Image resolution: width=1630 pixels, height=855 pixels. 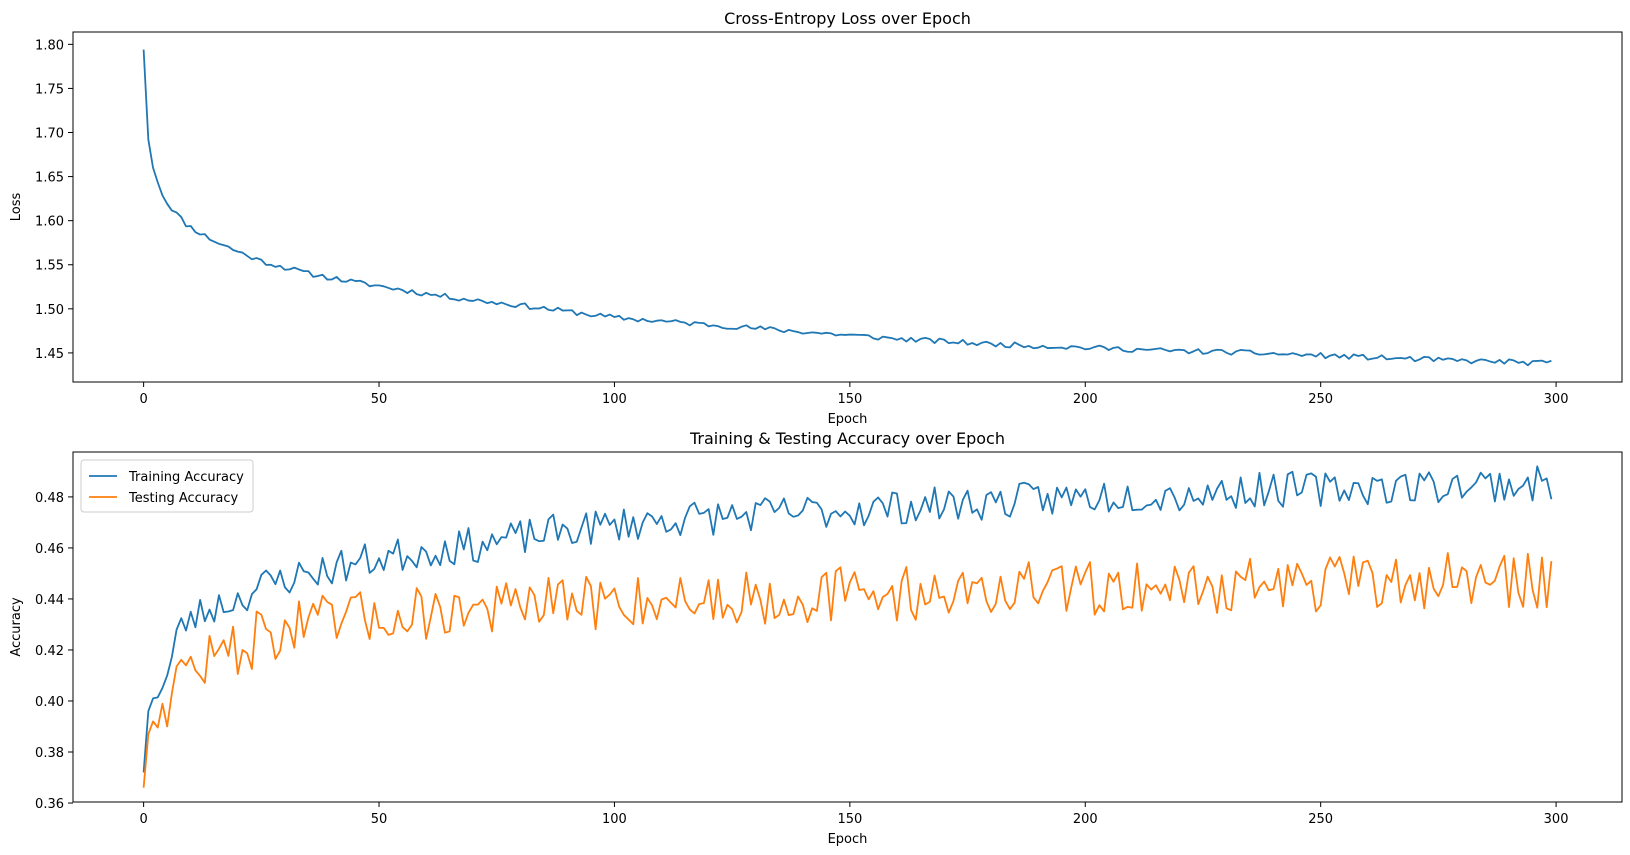 What do you see at coordinates (49, 134) in the screenshot?
I see `y-tick-label: 1.70` at bounding box center [49, 134].